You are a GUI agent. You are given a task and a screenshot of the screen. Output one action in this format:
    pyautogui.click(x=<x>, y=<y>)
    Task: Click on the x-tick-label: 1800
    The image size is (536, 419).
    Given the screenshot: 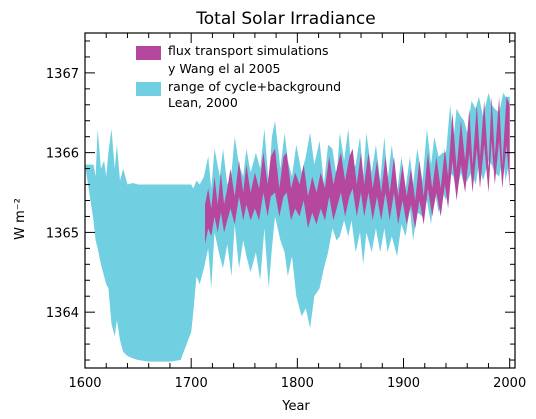 What is the action you would take?
    pyautogui.click(x=297, y=383)
    